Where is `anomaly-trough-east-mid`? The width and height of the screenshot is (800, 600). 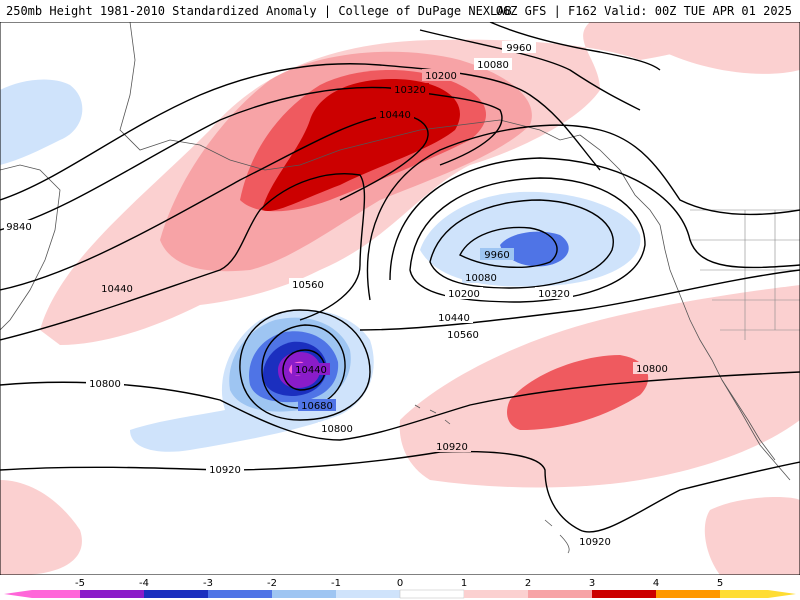 anomaly-trough-east-mid is located at coordinates (534, 249).